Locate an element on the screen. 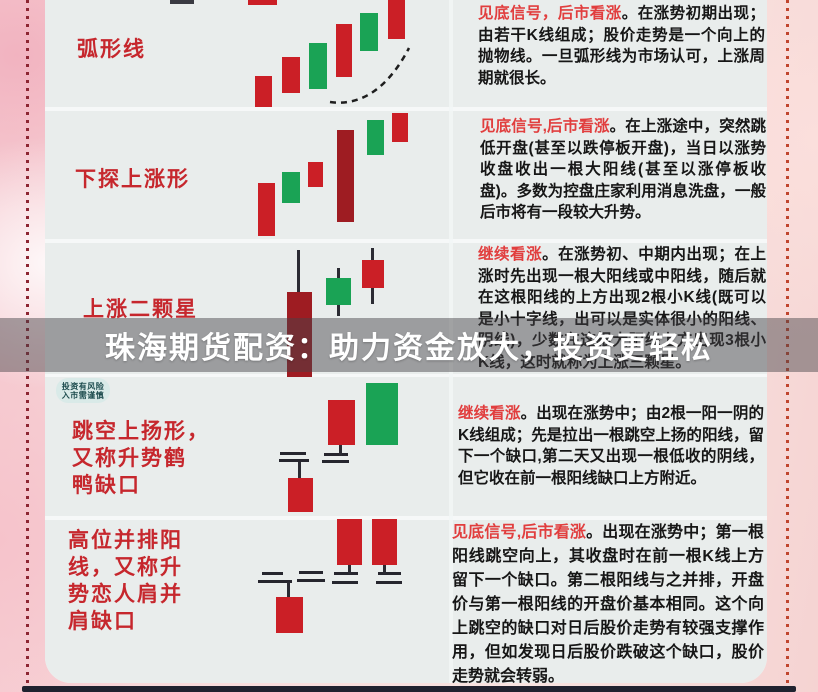 The height and width of the screenshot is (692, 818). risk-disclaimer-badge: 投资有风险 入市需谨慎 is located at coordinates (83, 390).